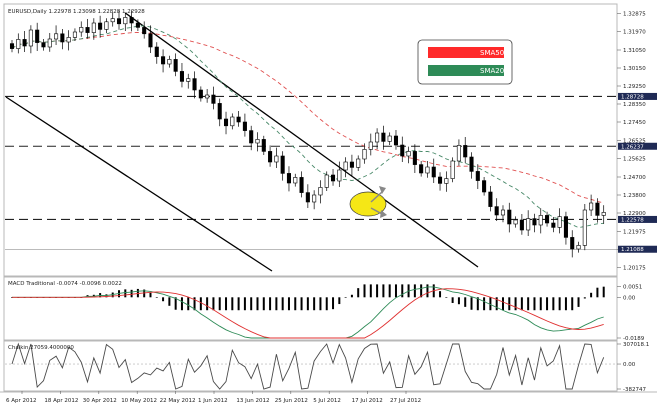 The width and height of the screenshot is (657, 413). Describe the element at coordinates (634, 123) in the screenshot. I see `price-tick-label: 1.27450` at that location.